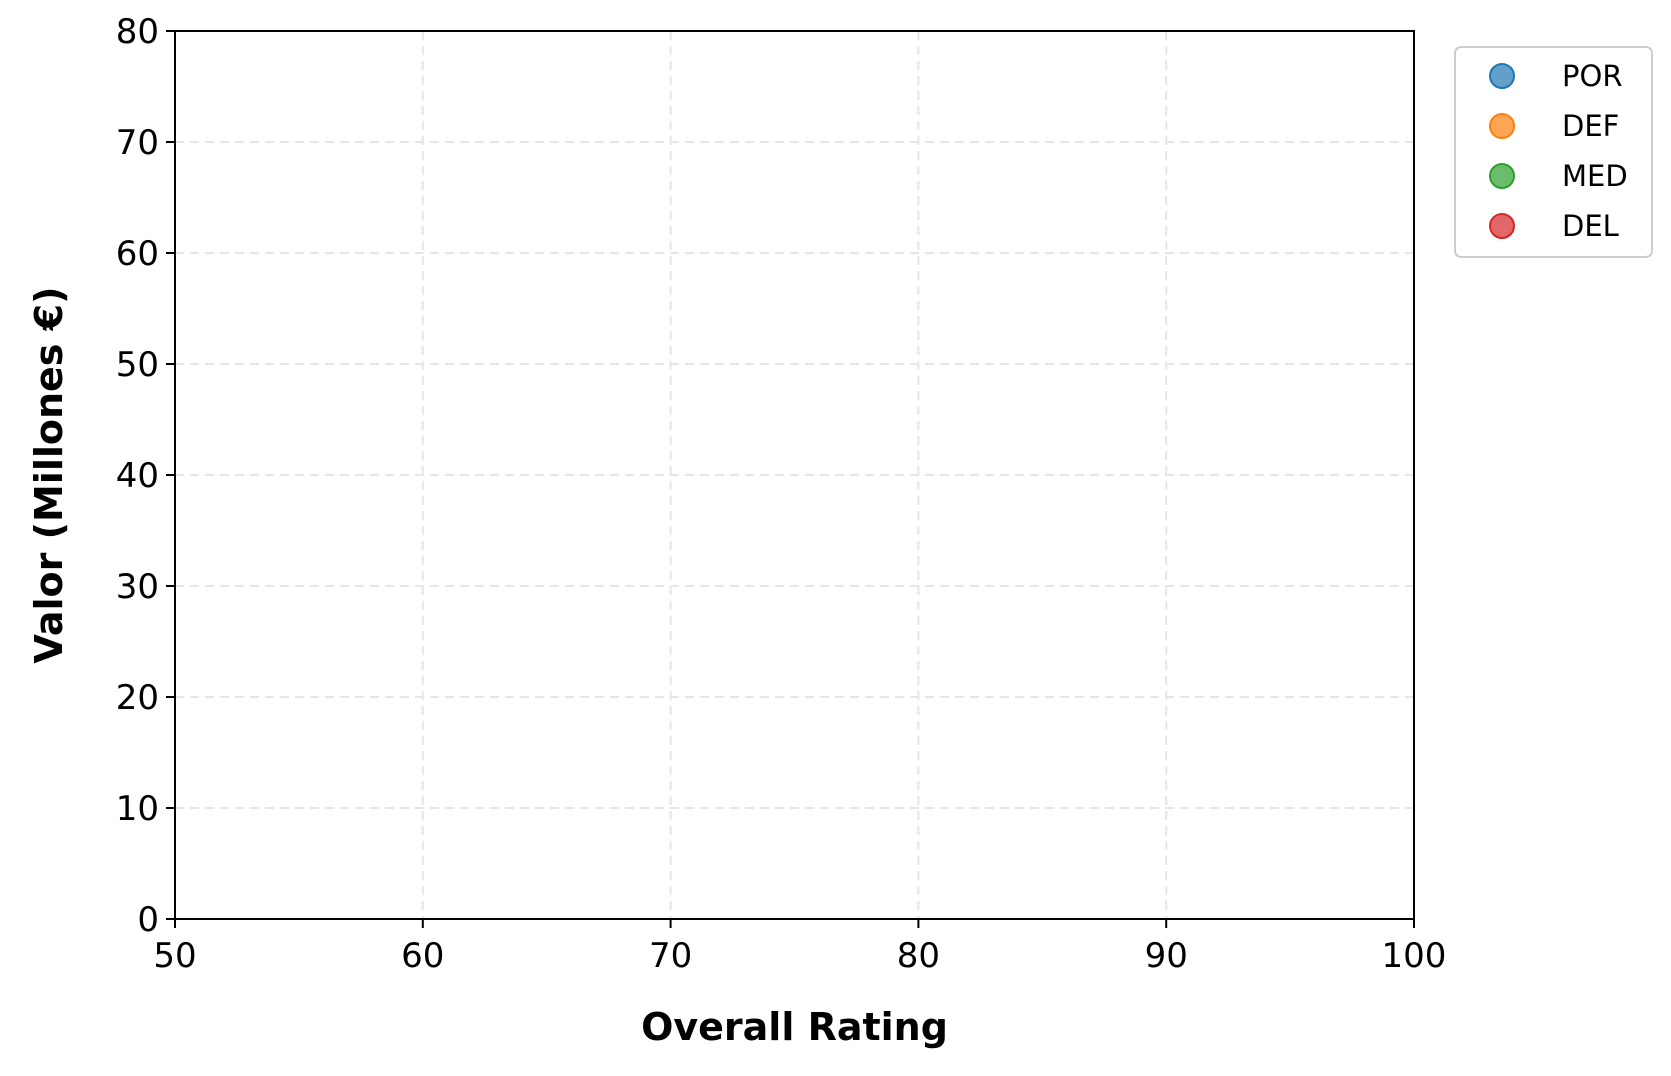 The image size is (1671, 1076). I want to click on y-tick-label: 10, so click(137, 809).